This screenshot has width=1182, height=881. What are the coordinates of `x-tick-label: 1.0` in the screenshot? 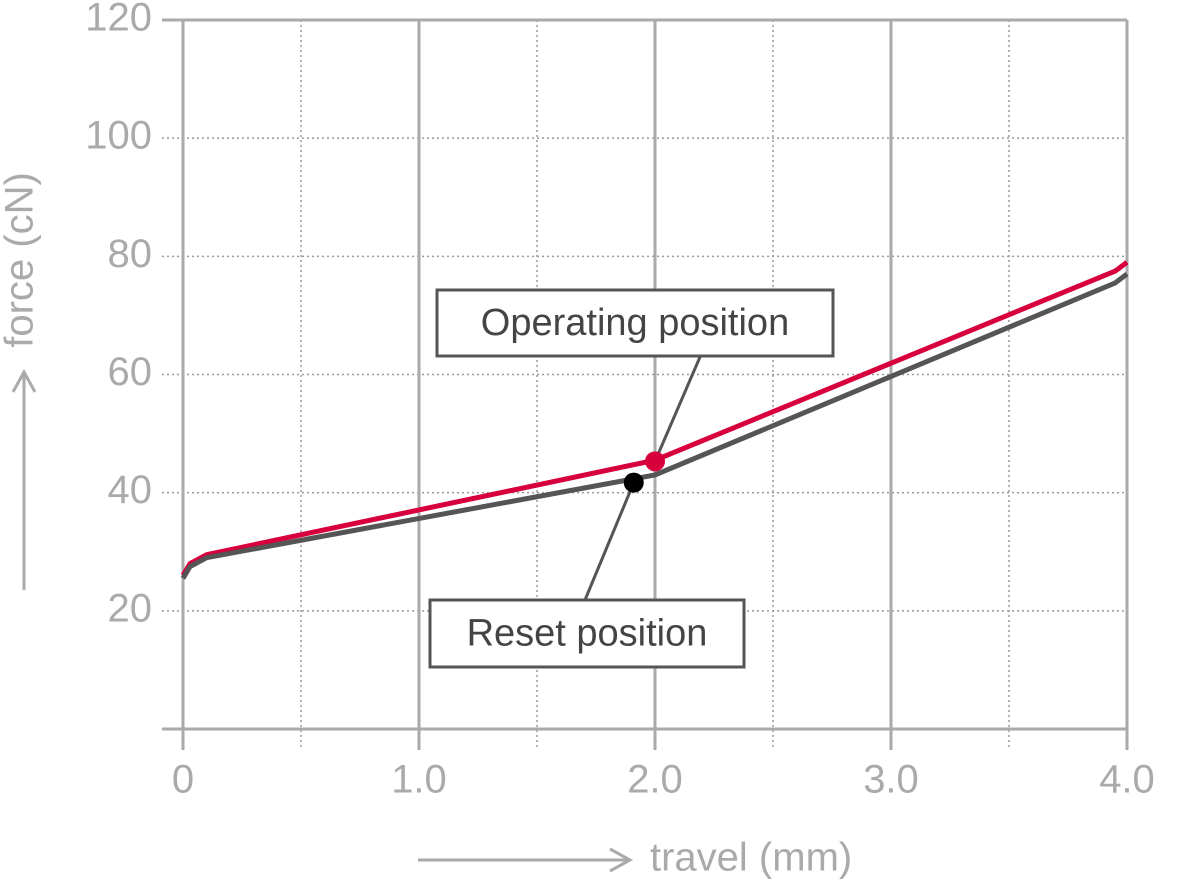 It's located at (419, 780).